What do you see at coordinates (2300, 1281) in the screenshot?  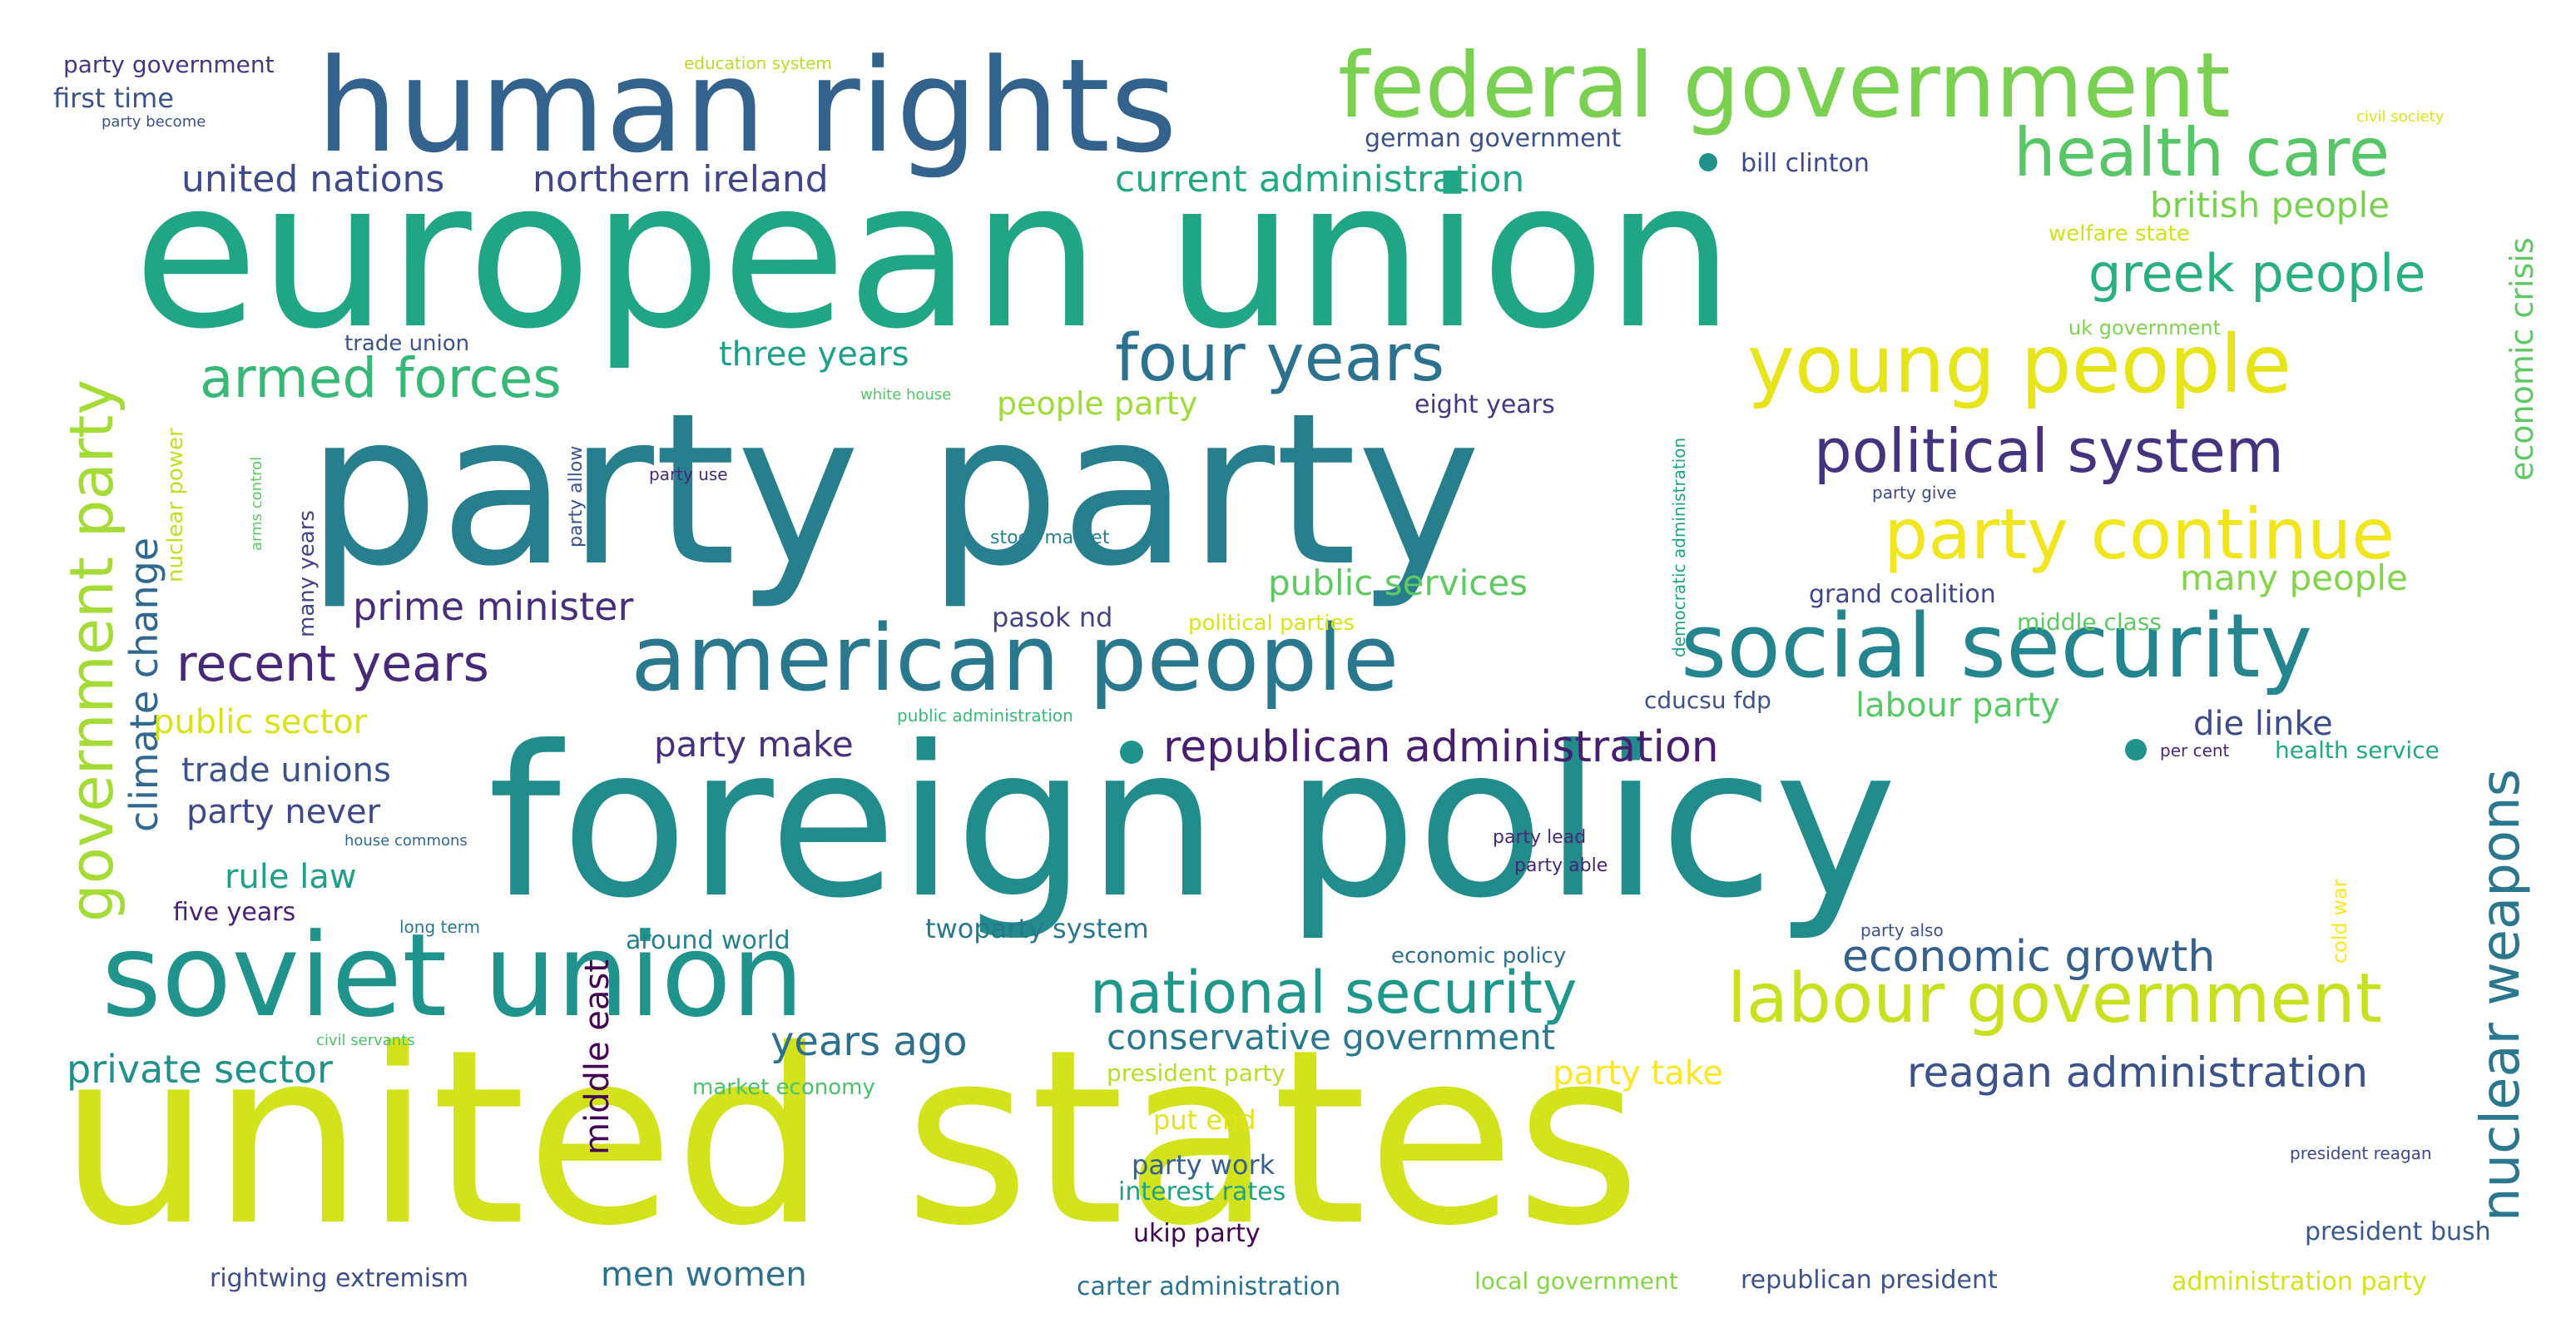 I see `word: administration party` at bounding box center [2300, 1281].